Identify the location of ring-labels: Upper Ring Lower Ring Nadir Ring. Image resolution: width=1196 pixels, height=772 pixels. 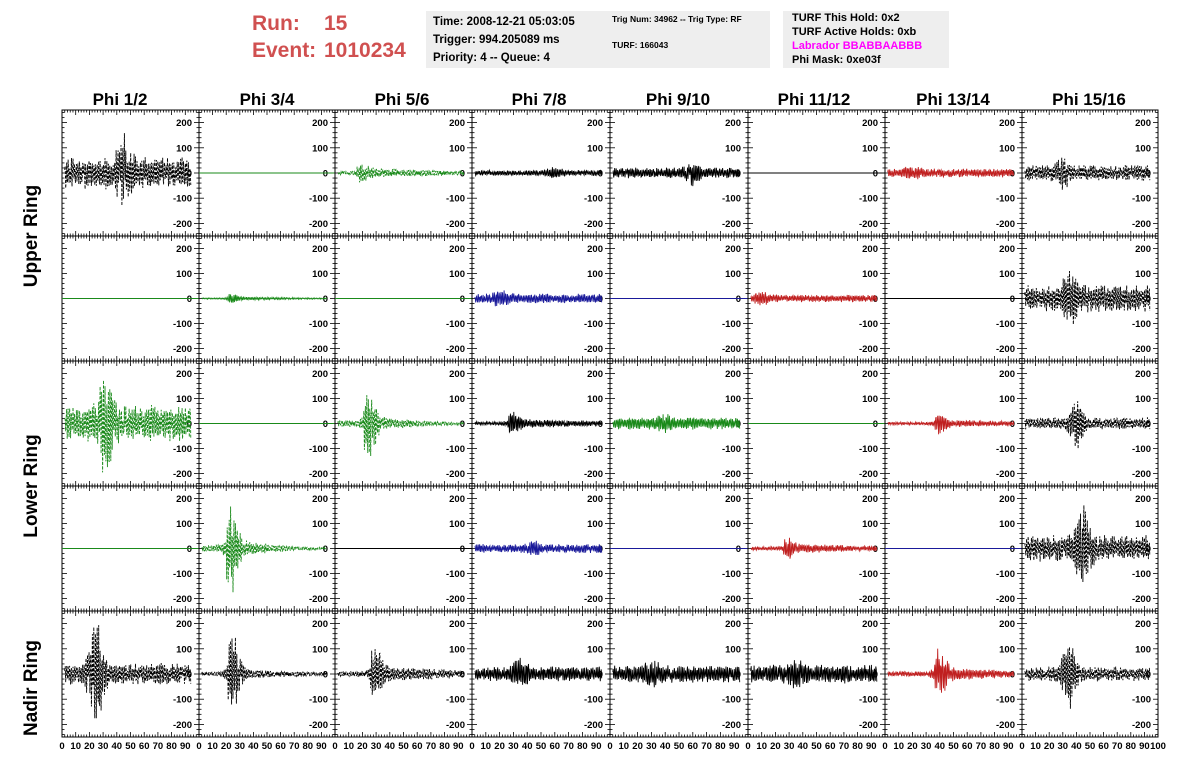
(31, 460).